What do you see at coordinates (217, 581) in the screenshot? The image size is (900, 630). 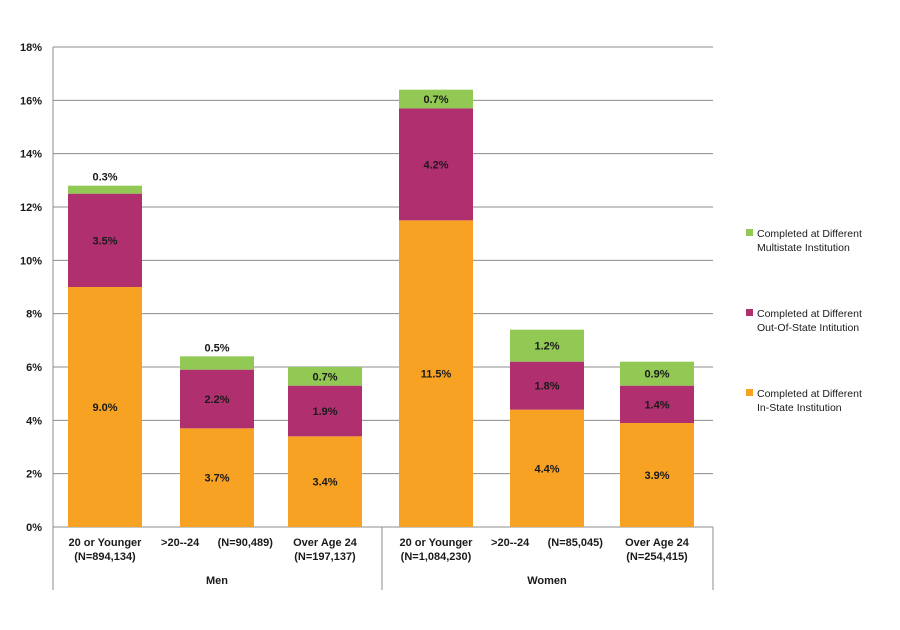 I see `group-label: Men` at bounding box center [217, 581].